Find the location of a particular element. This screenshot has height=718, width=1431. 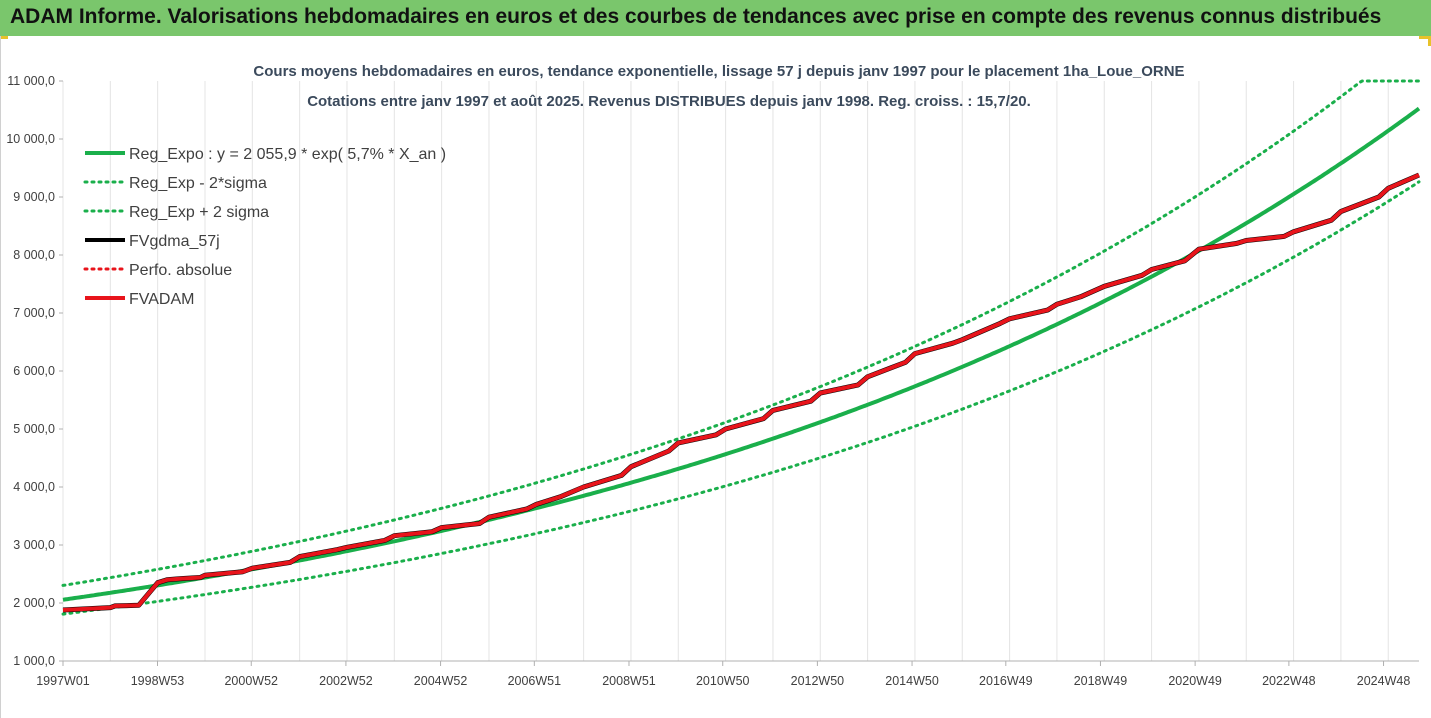

x-tick-label: 2000W52 is located at coordinates (251, 681).